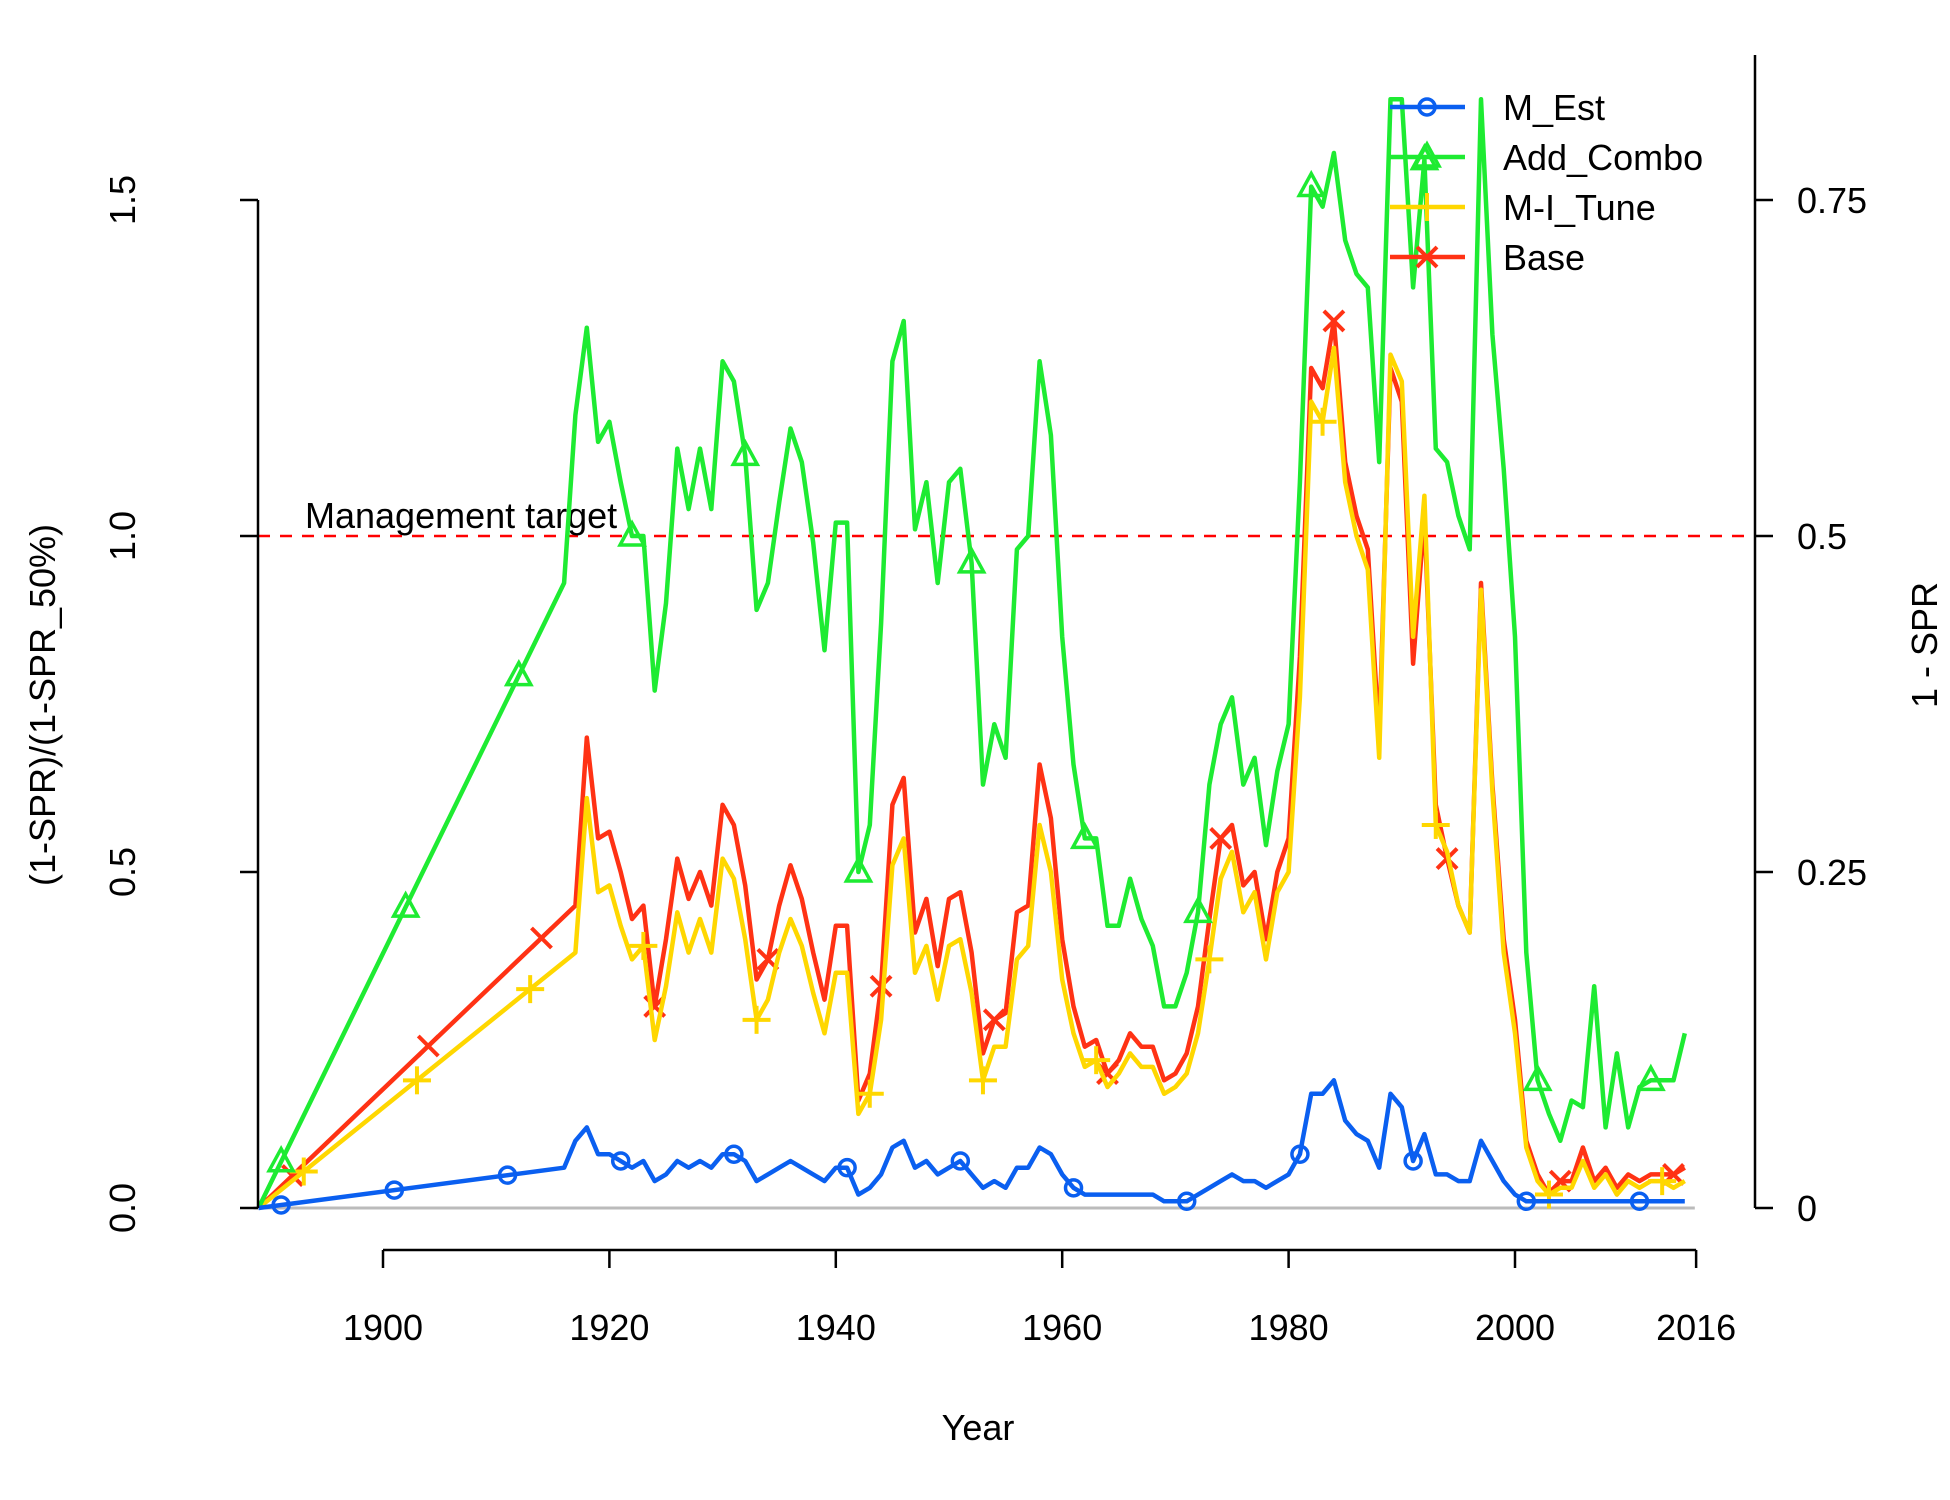 This screenshot has width=1950, height=1500. I want to click on x-tick-label: 2016, so click(1696, 1327).